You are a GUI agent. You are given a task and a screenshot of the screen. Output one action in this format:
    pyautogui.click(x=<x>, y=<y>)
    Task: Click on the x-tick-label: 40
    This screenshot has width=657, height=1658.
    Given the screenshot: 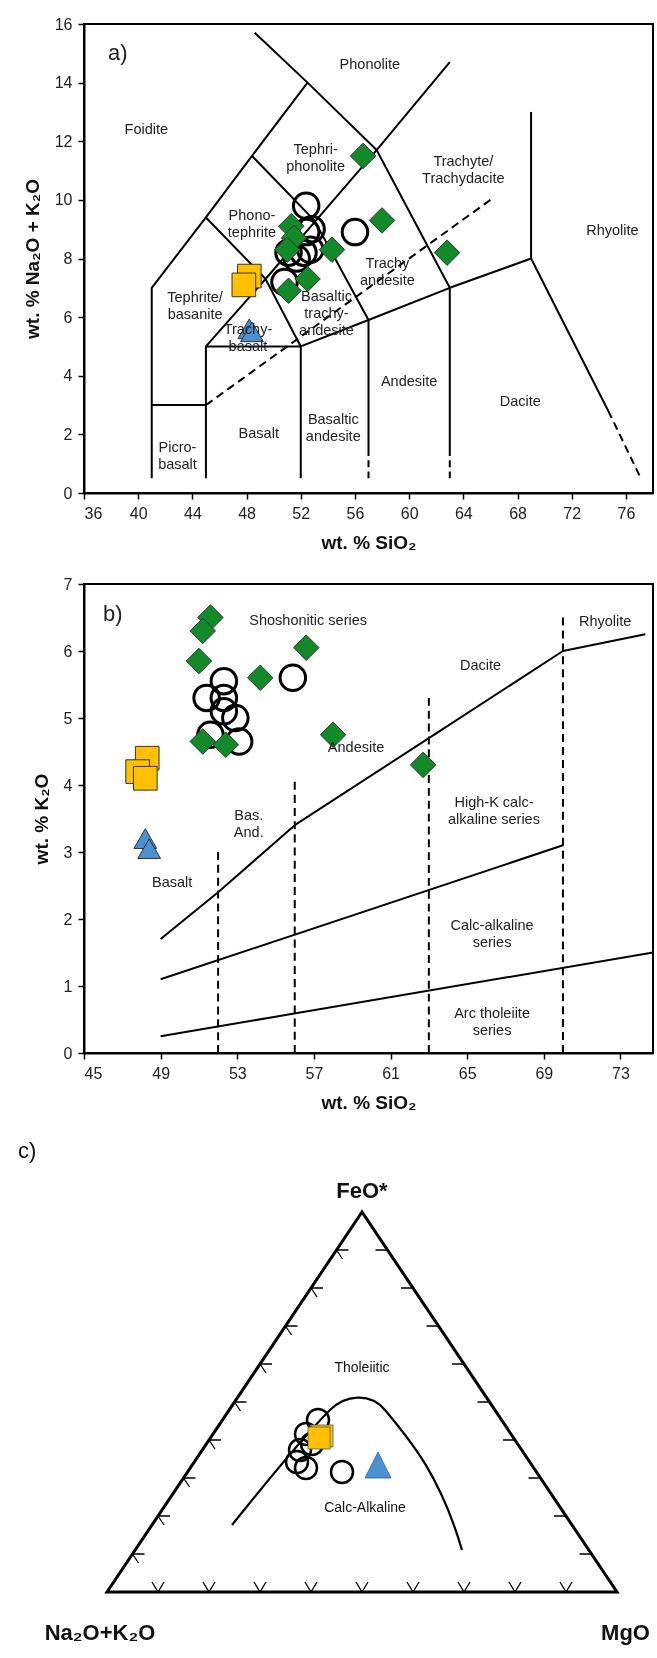 What is the action you would take?
    pyautogui.click(x=138, y=513)
    